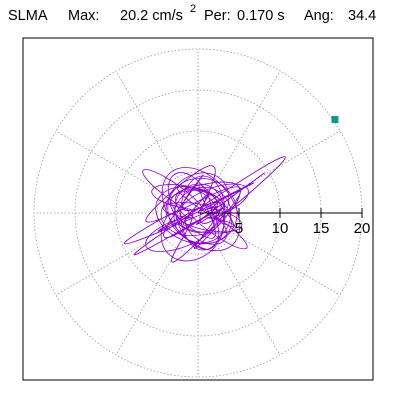 This screenshot has height=400, width=400. What do you see at coordinates (319, 16) in the screenshot?
I see `angle-label: Ang:` at bounding box center [319, 16].